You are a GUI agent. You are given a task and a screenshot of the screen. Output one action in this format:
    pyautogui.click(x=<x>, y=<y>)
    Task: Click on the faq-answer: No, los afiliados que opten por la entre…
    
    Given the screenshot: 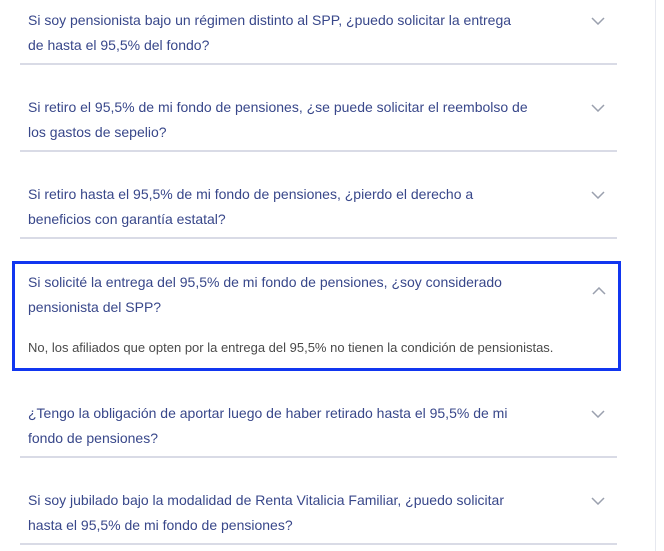 What is the action you would take?
    pyautogui.click(x=291, y=347)
    